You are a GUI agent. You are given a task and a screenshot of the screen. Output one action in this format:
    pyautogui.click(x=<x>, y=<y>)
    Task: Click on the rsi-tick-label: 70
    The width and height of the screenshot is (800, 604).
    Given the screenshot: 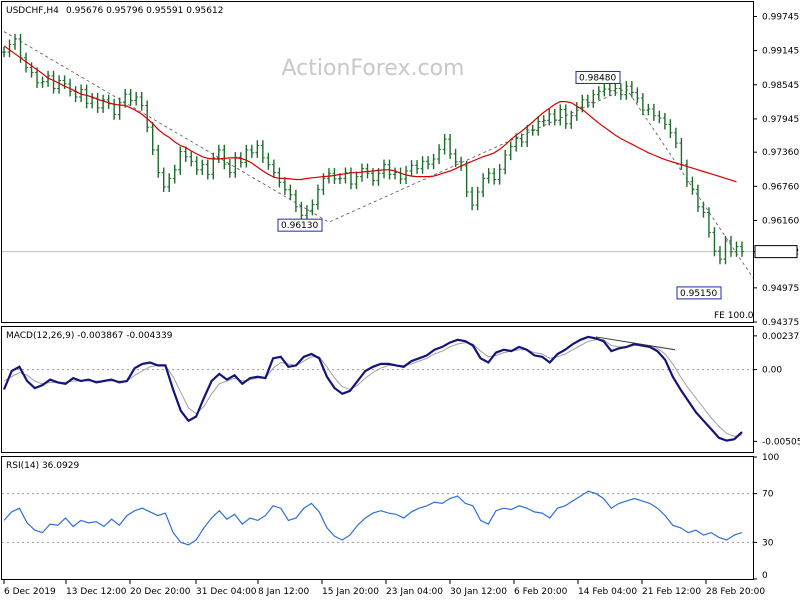 What is the action you would take?
    pyautogui.click(x=768, y=495)
    